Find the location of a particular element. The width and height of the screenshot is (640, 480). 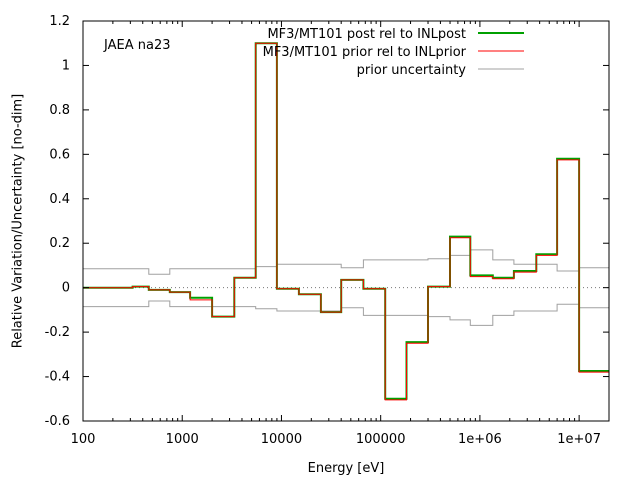

y-tick-label: 0.2 is located at coordinates (59, 243).